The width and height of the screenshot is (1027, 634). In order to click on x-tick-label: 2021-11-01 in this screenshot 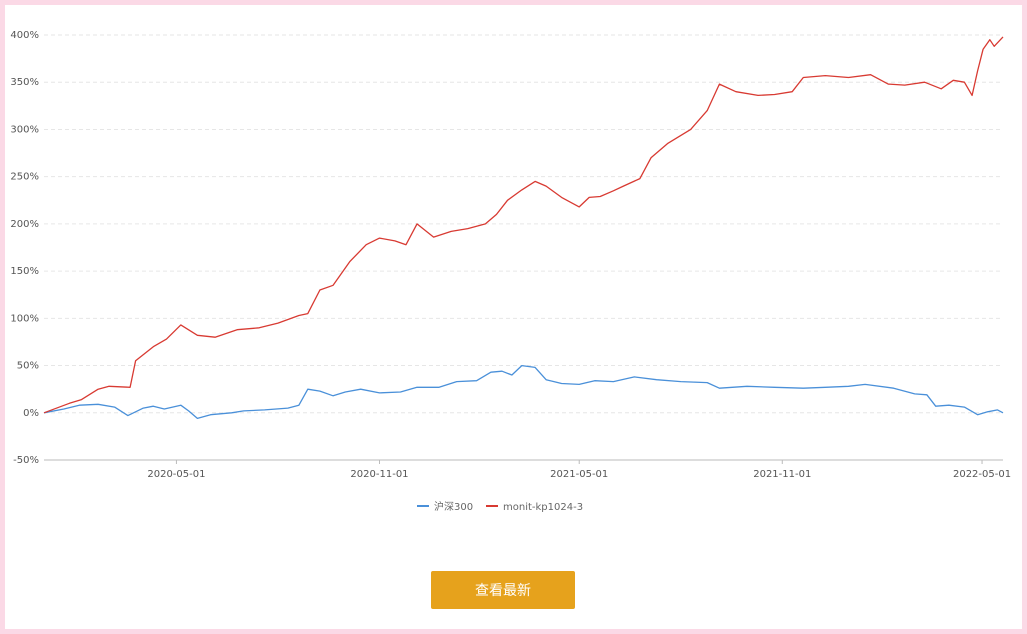, I will do `click(782, 474)`.